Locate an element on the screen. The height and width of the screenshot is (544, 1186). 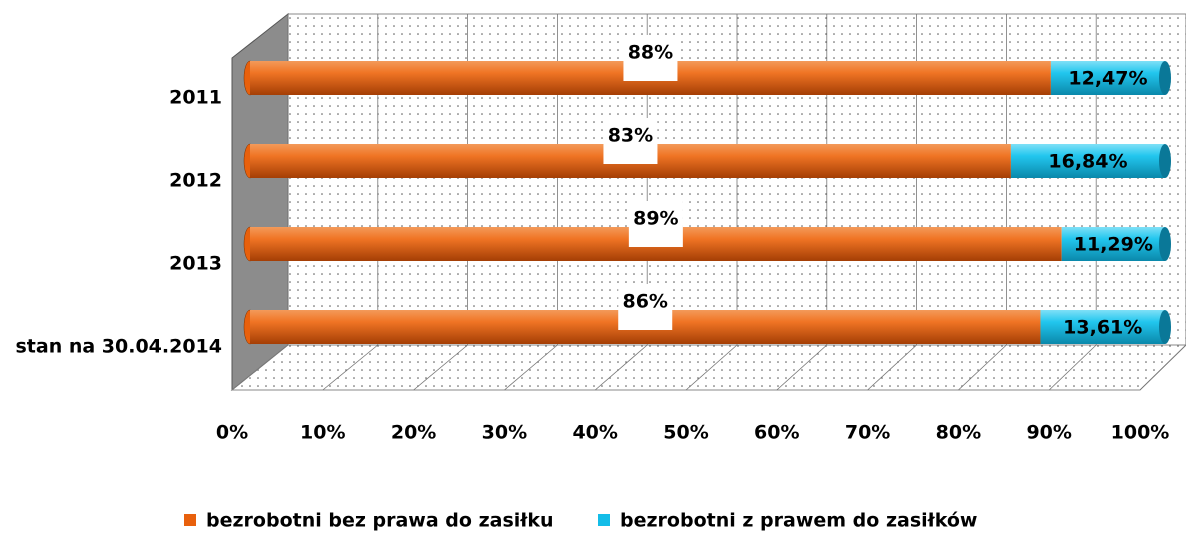
data-label: 89% is located at coordinates (655, 219).